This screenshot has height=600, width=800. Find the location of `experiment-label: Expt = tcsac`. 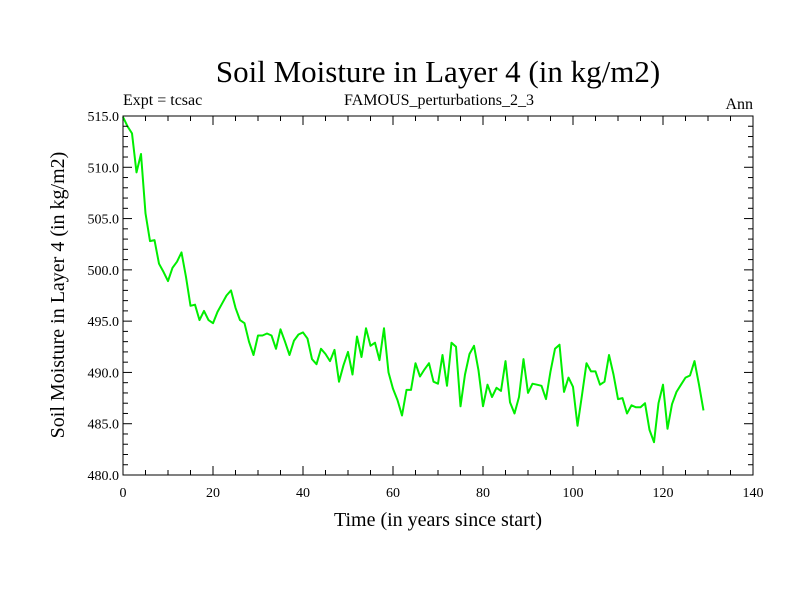

experiment-label: Expt = tcsac is located at coordinates (162, 100).